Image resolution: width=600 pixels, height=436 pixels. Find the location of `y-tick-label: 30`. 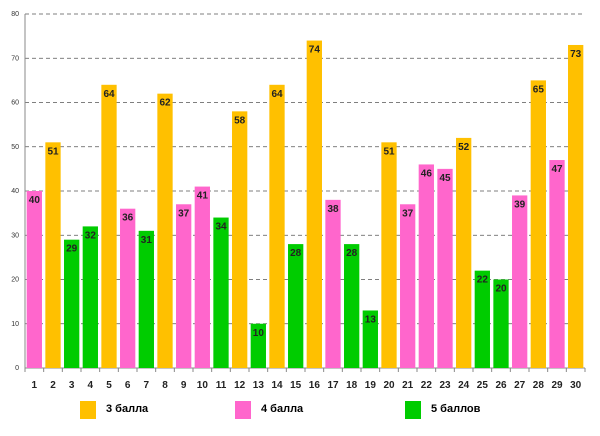

y-tick-label: 30 is located at coordinates (15, 235).